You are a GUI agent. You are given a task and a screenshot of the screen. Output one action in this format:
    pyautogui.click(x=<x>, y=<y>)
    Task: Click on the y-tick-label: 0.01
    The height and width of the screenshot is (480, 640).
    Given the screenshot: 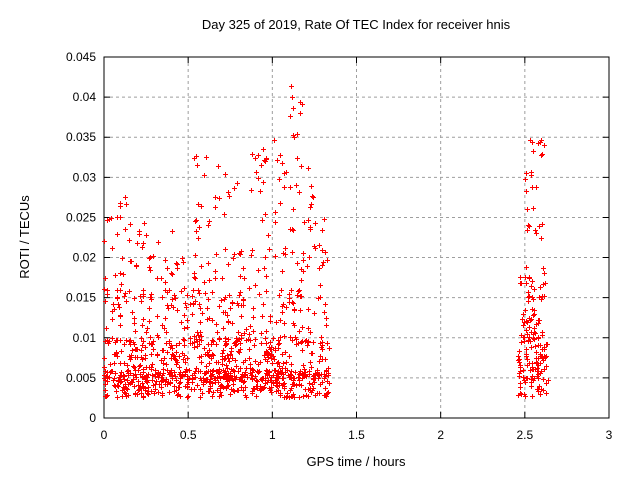 What is the action you would take?
    pyautogui.click(x=85, y=338)
    